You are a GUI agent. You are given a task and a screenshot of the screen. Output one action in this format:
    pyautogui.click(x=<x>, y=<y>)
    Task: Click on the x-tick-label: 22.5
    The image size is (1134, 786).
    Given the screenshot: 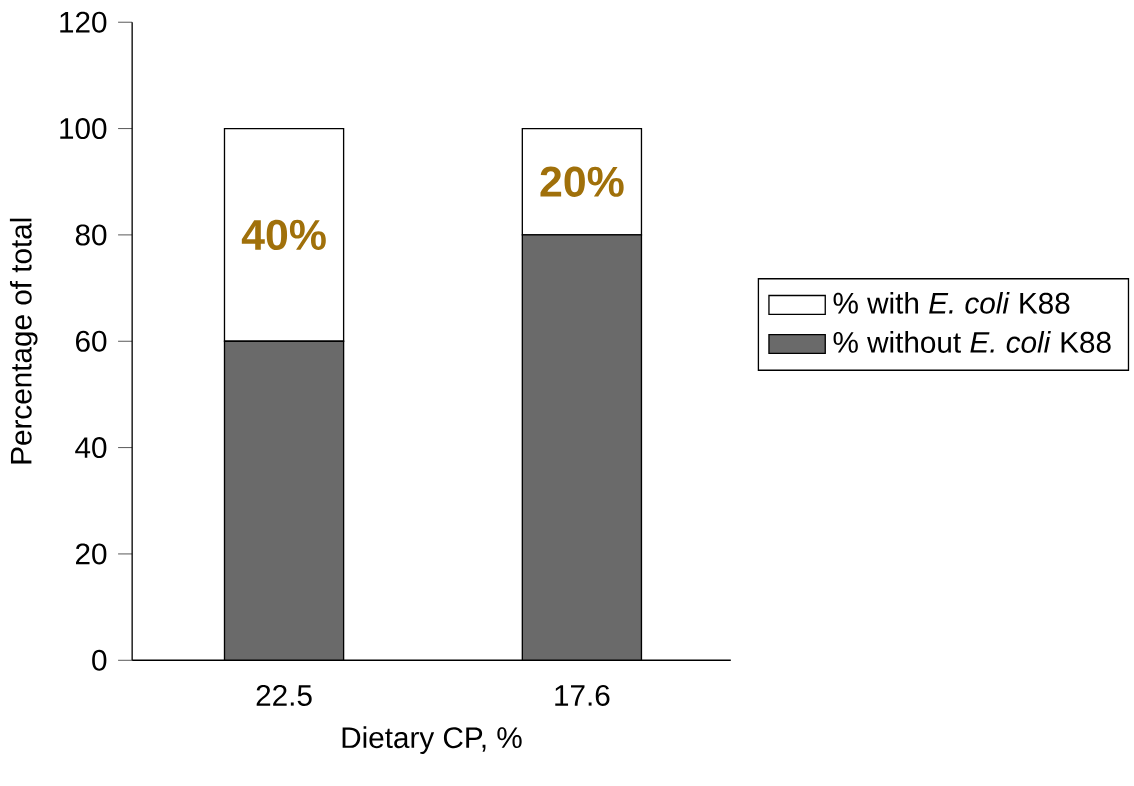 What is the action you would take?
    pyautogui.click(x=284, y=695)
    